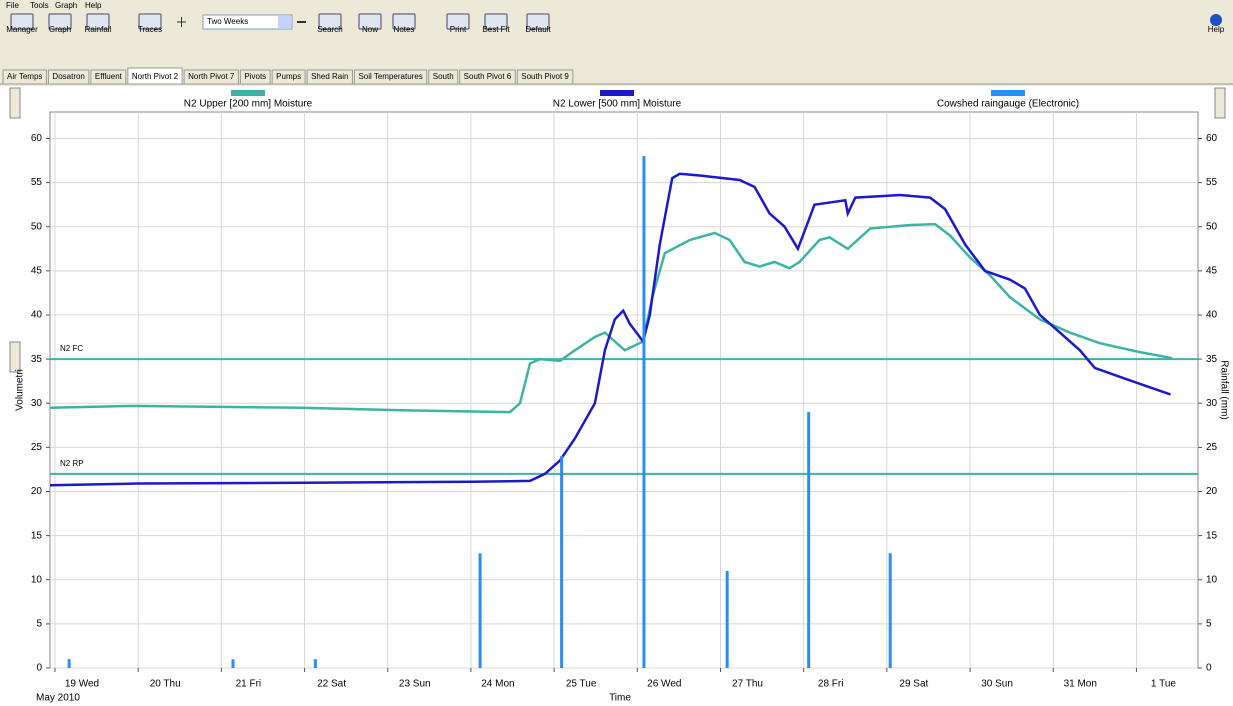  Describe the element at coordinates (331, 684) in the screenshot. I see `x-tick-label: 22 Sat` at that location.